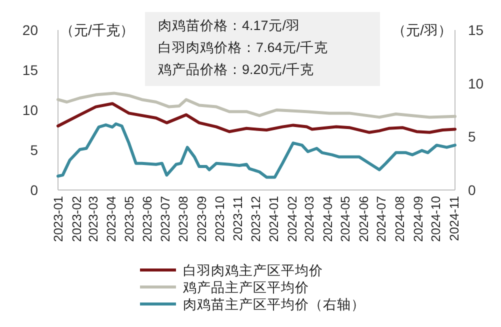 This screenshot has width=501, height=327. I want to click on y-axis-title: （元/千克）, so click(97, 30).